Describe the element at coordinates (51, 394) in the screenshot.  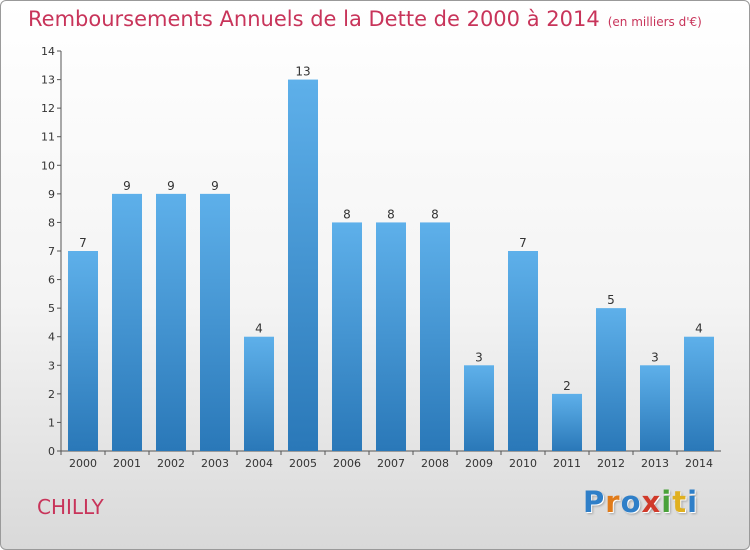
I see `y-tick-label: 2` at that location.